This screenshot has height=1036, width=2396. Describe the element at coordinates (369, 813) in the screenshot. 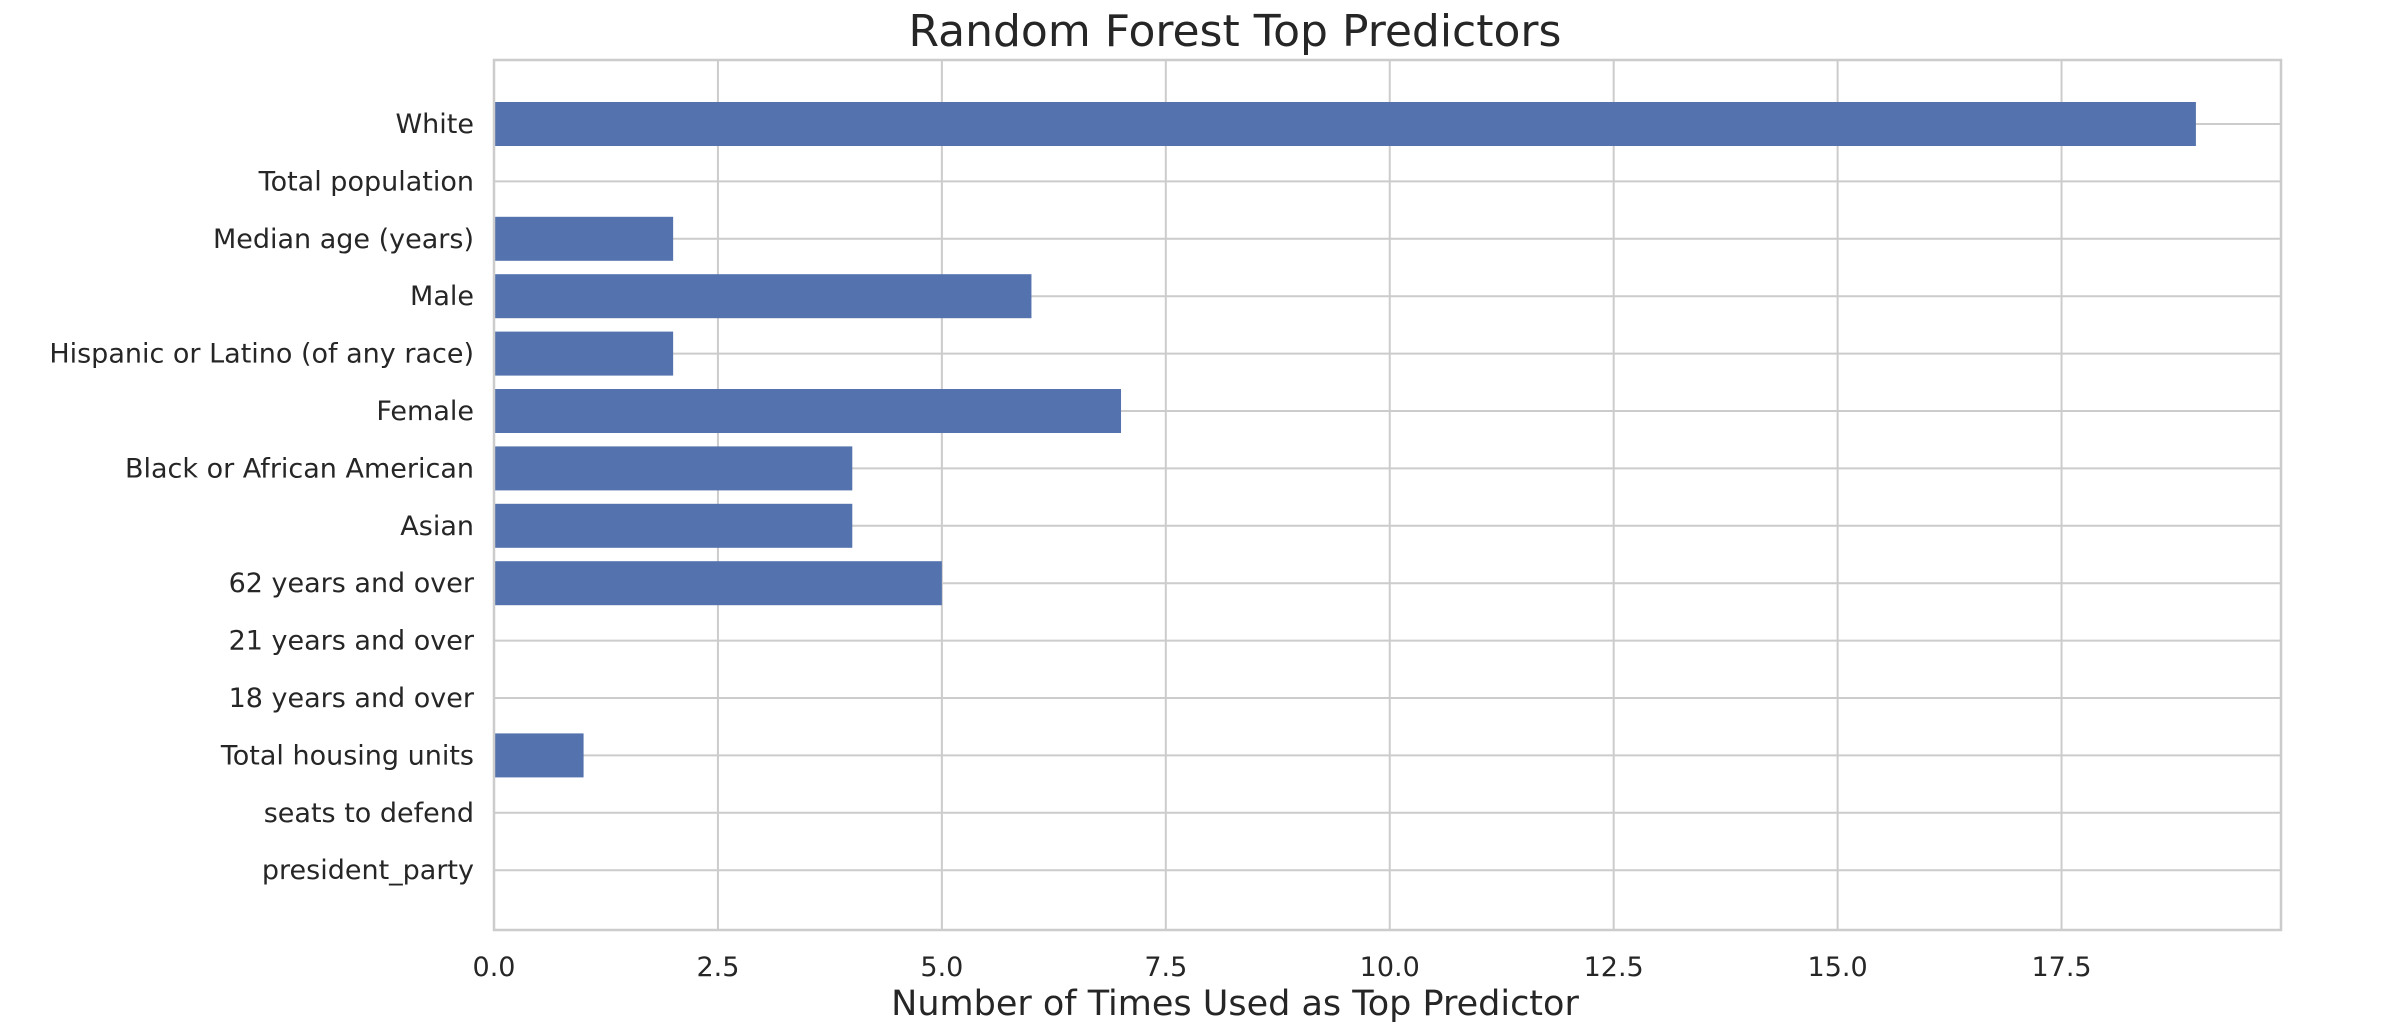

I see `y-tick-label: seats to defend` at that location.